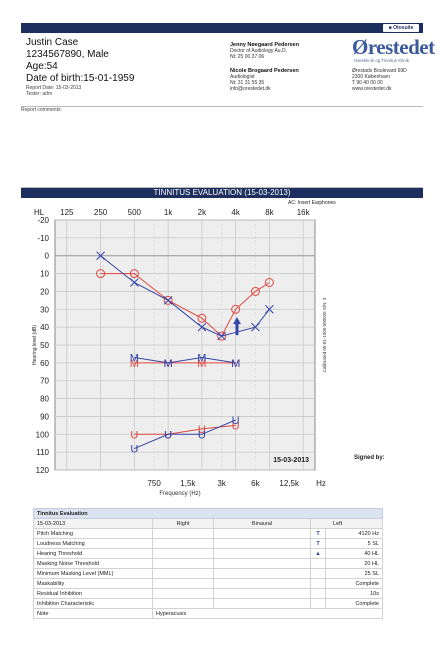 This screenshot has width=442, height=660. What do you see at coordinates (354, 603) in the screenshot?
I see `row-left-value: Complete` at bounding box center [354, 603].